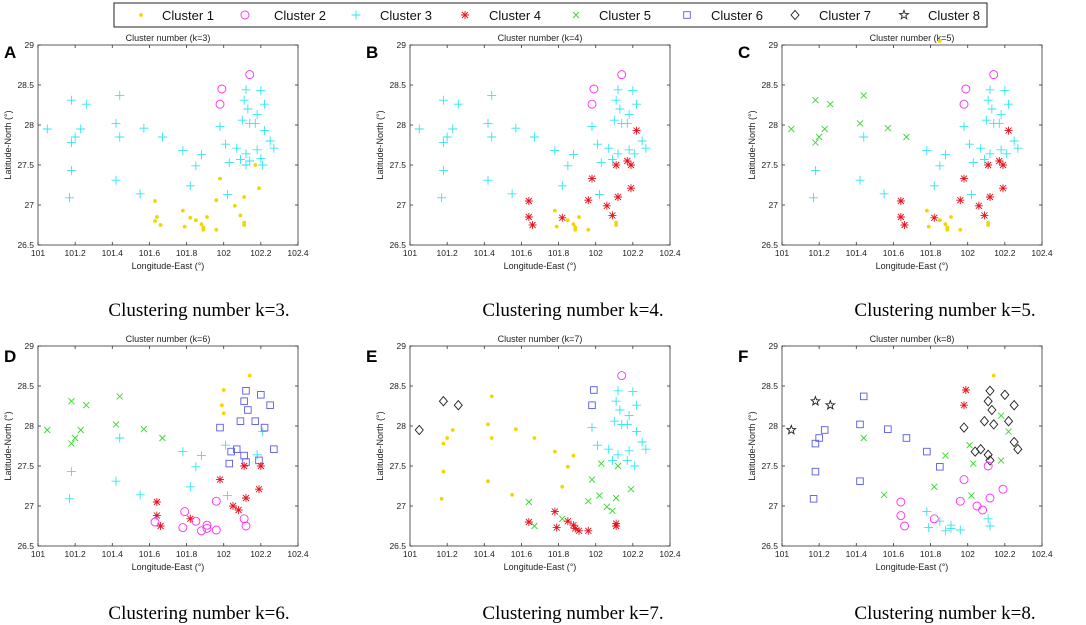 The width and height of the screenshot is (1086, 625). Describe the element at coordinates (8, 445) in the screenshot. I see `y-axis-label: Latitude-North (°)` at that location.